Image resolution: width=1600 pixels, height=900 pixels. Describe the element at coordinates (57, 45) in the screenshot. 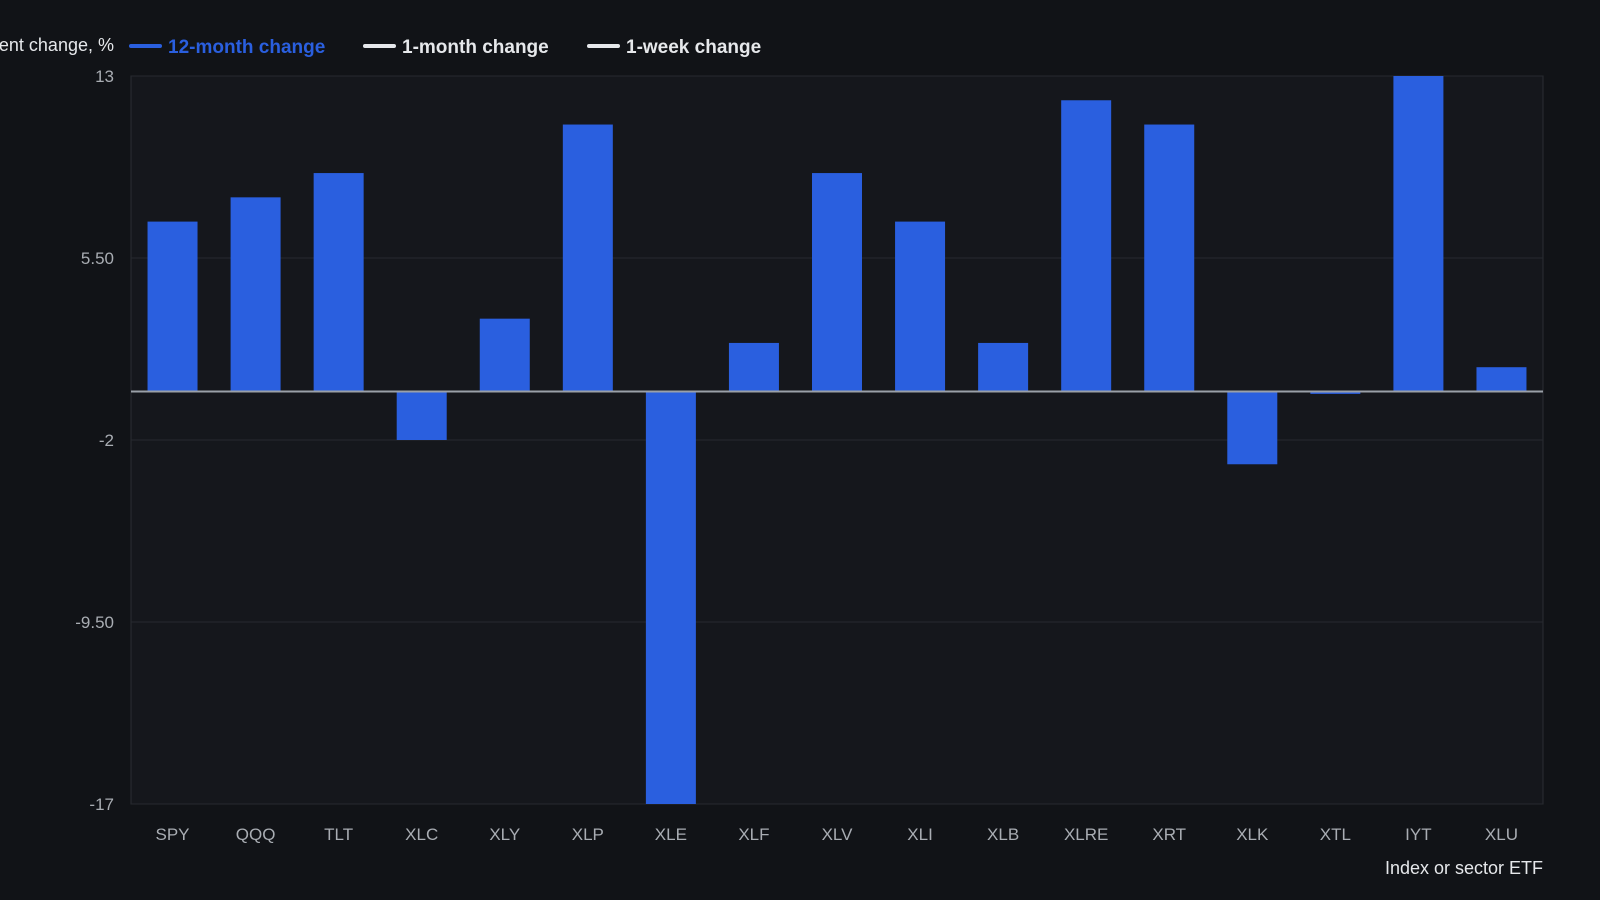

I see `y-axis-title: Percent change, %` at that location.